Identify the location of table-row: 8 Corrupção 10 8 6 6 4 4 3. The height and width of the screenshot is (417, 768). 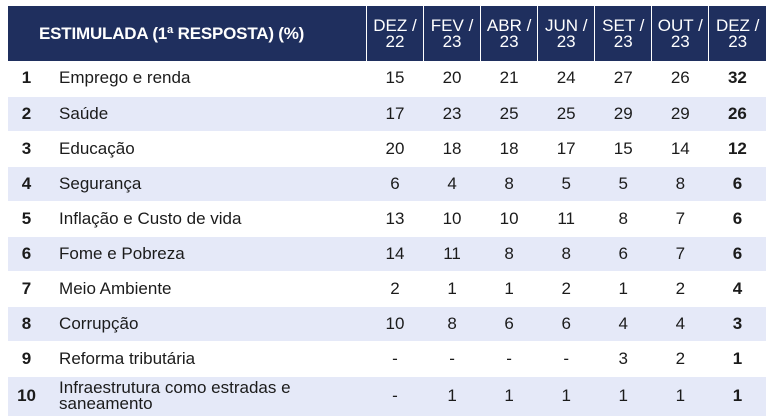
(387, 324).